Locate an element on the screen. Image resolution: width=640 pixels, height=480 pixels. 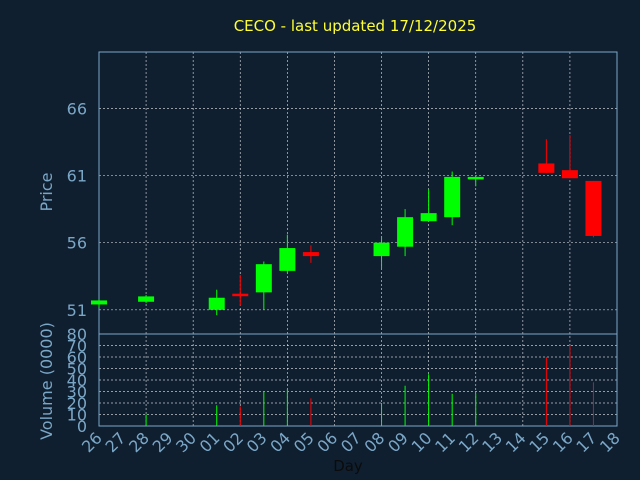
volume-axis-label: Volume (0000) is located at coordinates (46, 381).